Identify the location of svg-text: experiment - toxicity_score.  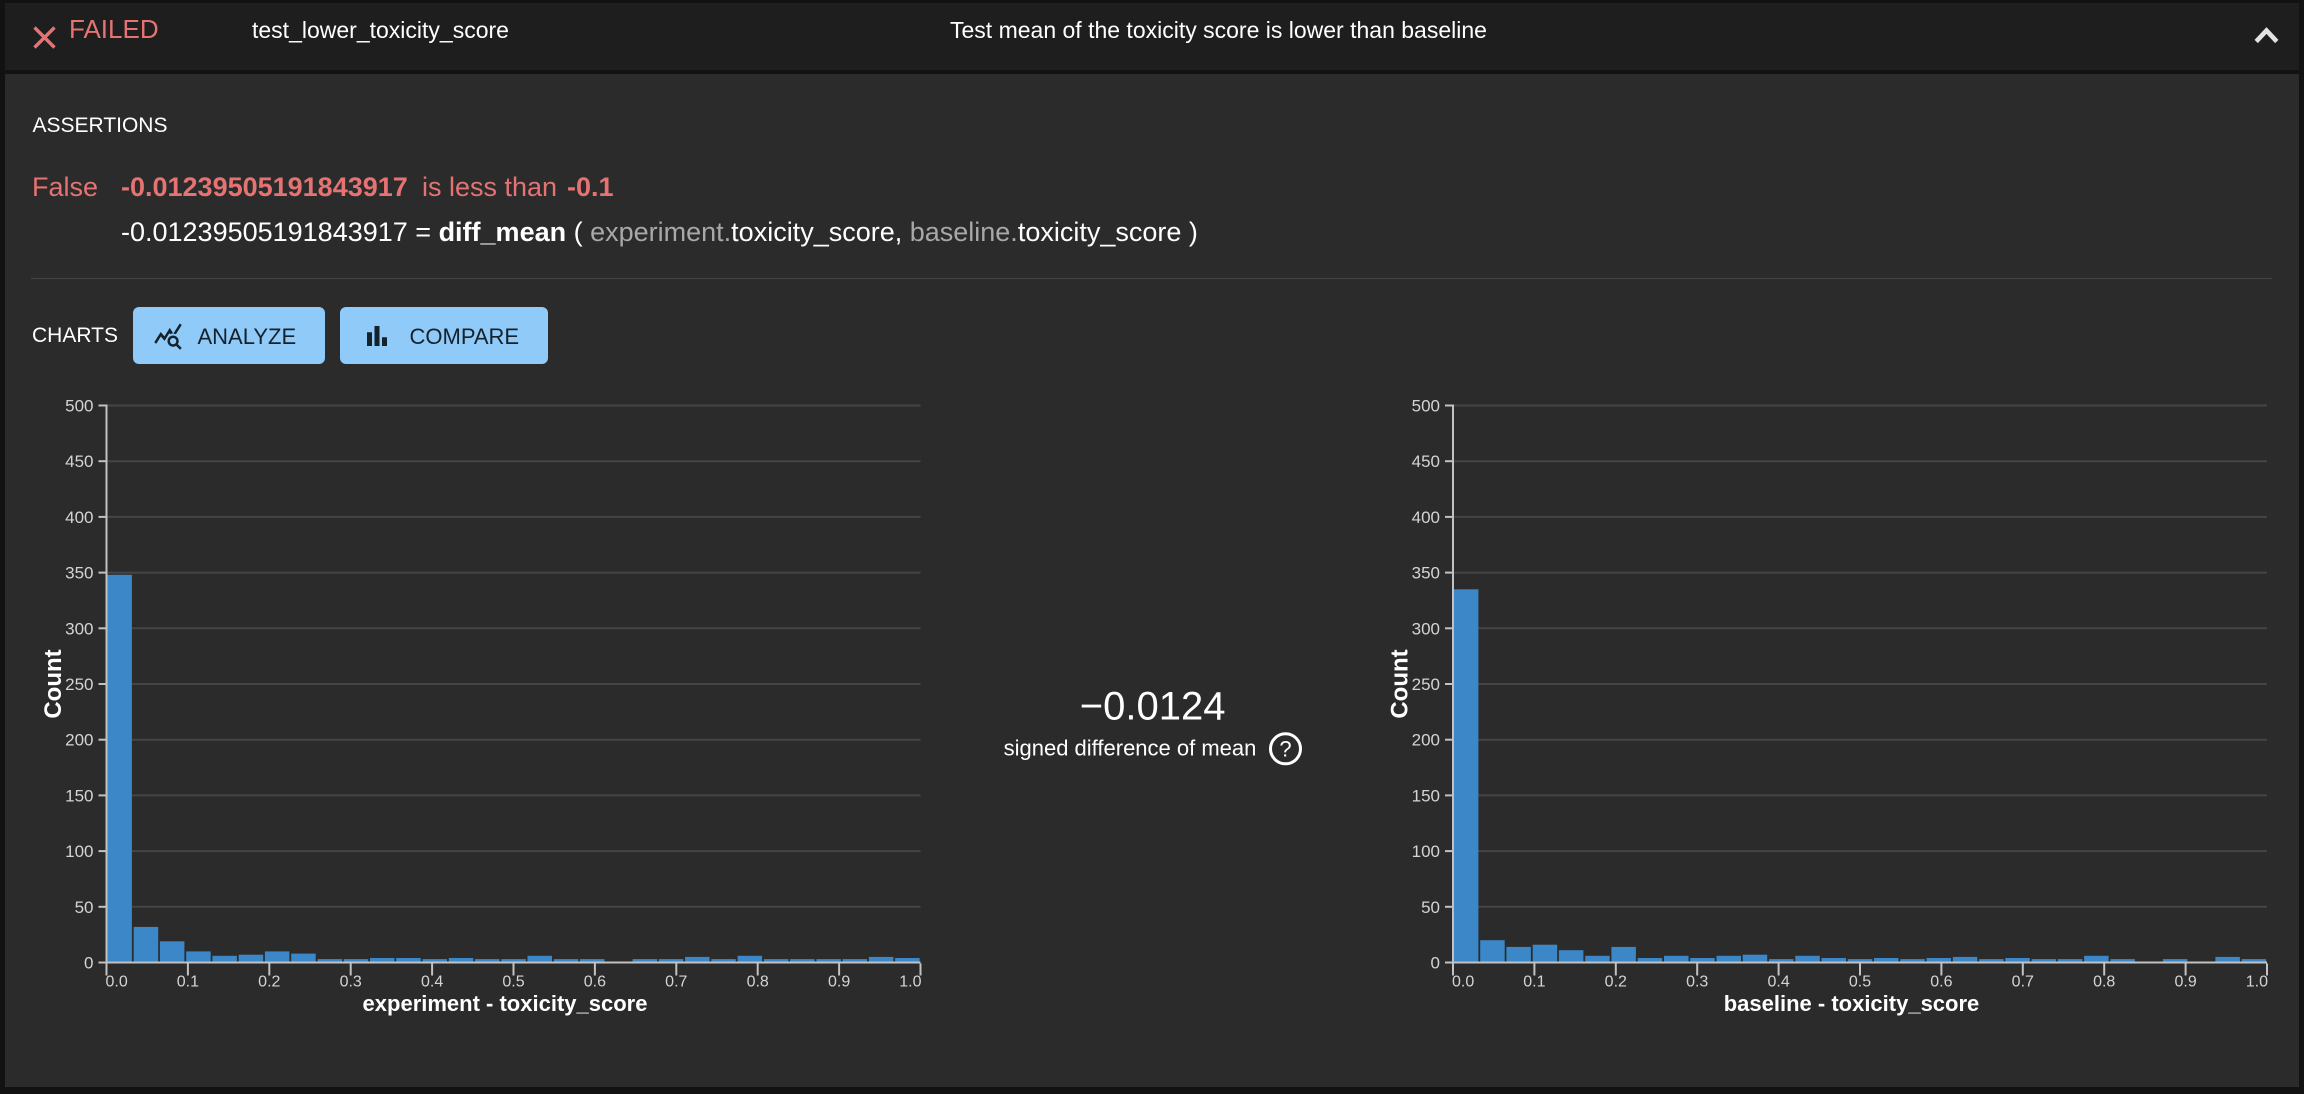
(505, 1003).